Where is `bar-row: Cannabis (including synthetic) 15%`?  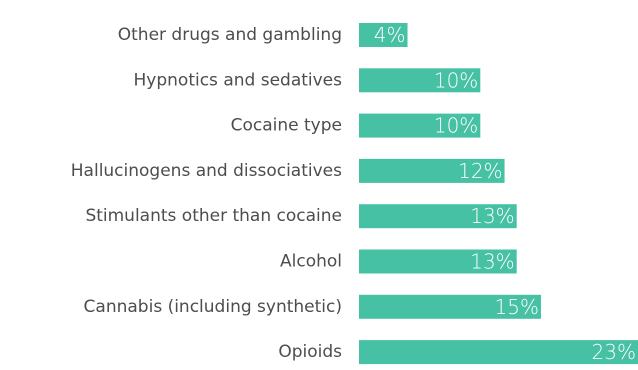
bar-row: Cannabis (including synthetic) 15% is located at coordinates (312, 306).